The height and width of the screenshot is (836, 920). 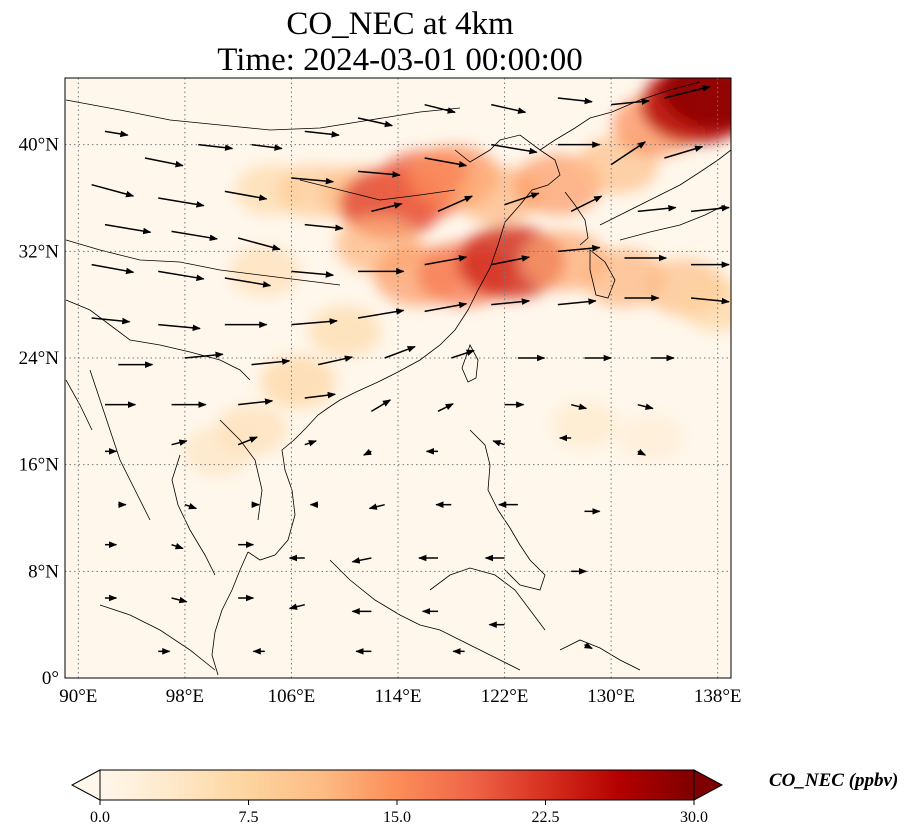 What do you see at coordinates (546, 817) in the screenshot?
I see `colorbar-tick-label-3: 22.5` at bounding box center [546, 817].